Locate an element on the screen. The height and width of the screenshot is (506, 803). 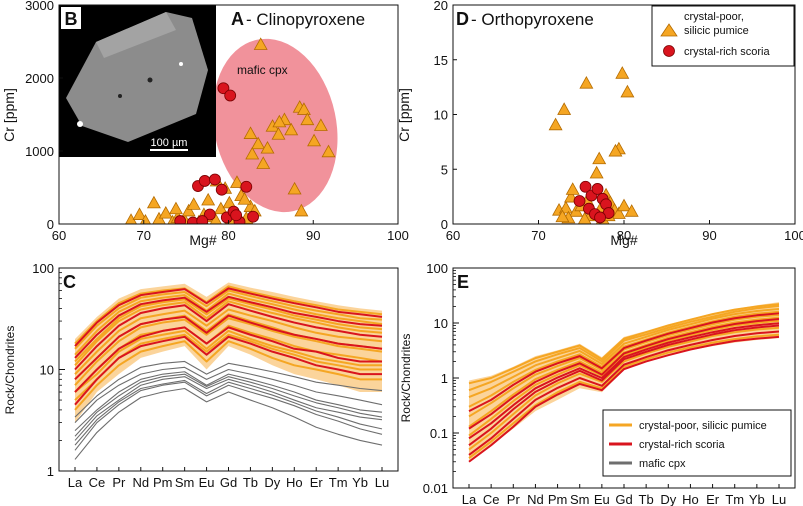
legend-pumice-label-1: crystal-poor, is located at coordinates (714, 17).